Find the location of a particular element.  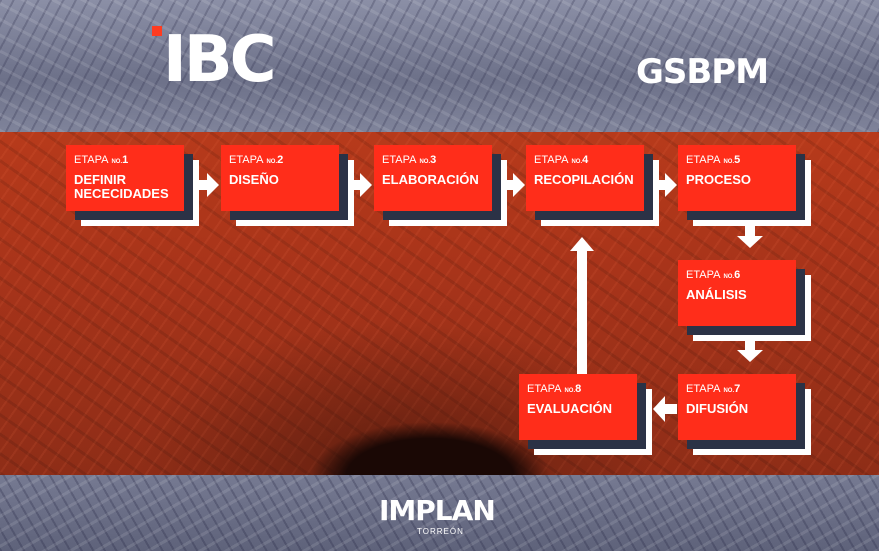

stage-4: ETAPA NO.4 RECOPILACIÓN is located at coordinates (592, 185).